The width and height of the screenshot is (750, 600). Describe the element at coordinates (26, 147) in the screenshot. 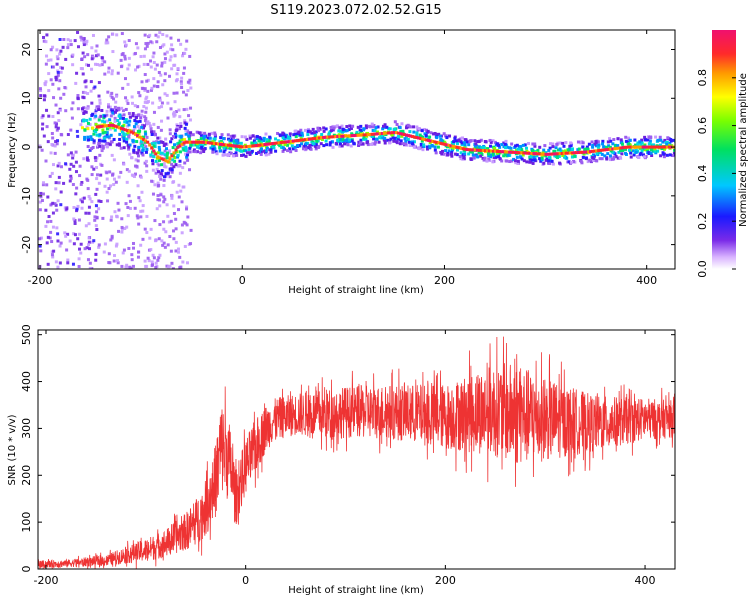

I see `spectrogram-y-tick-label: 0` at that location.